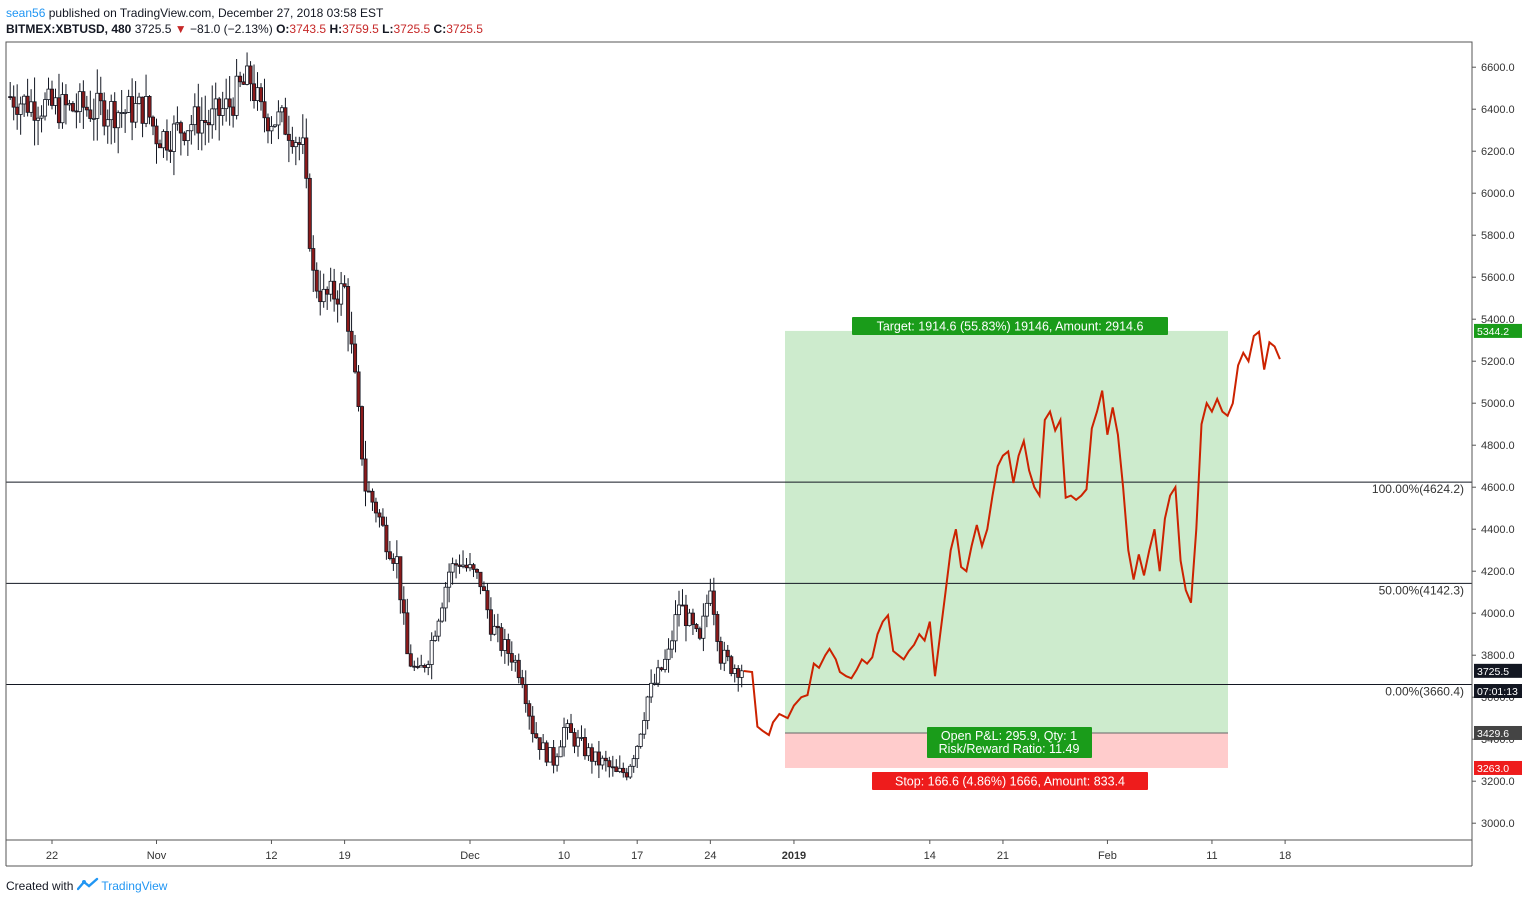 This screenshot has width=1524, height=903. I want to click on created-with-text: Created with, so click(40, 886).